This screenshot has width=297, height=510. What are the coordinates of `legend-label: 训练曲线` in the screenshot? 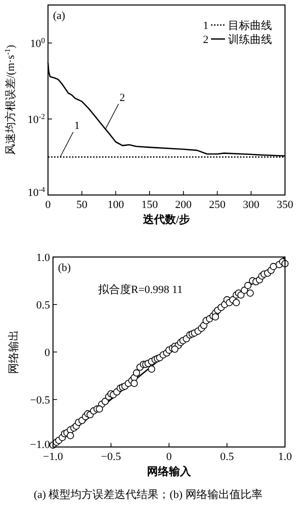 It's located at (250, 39).